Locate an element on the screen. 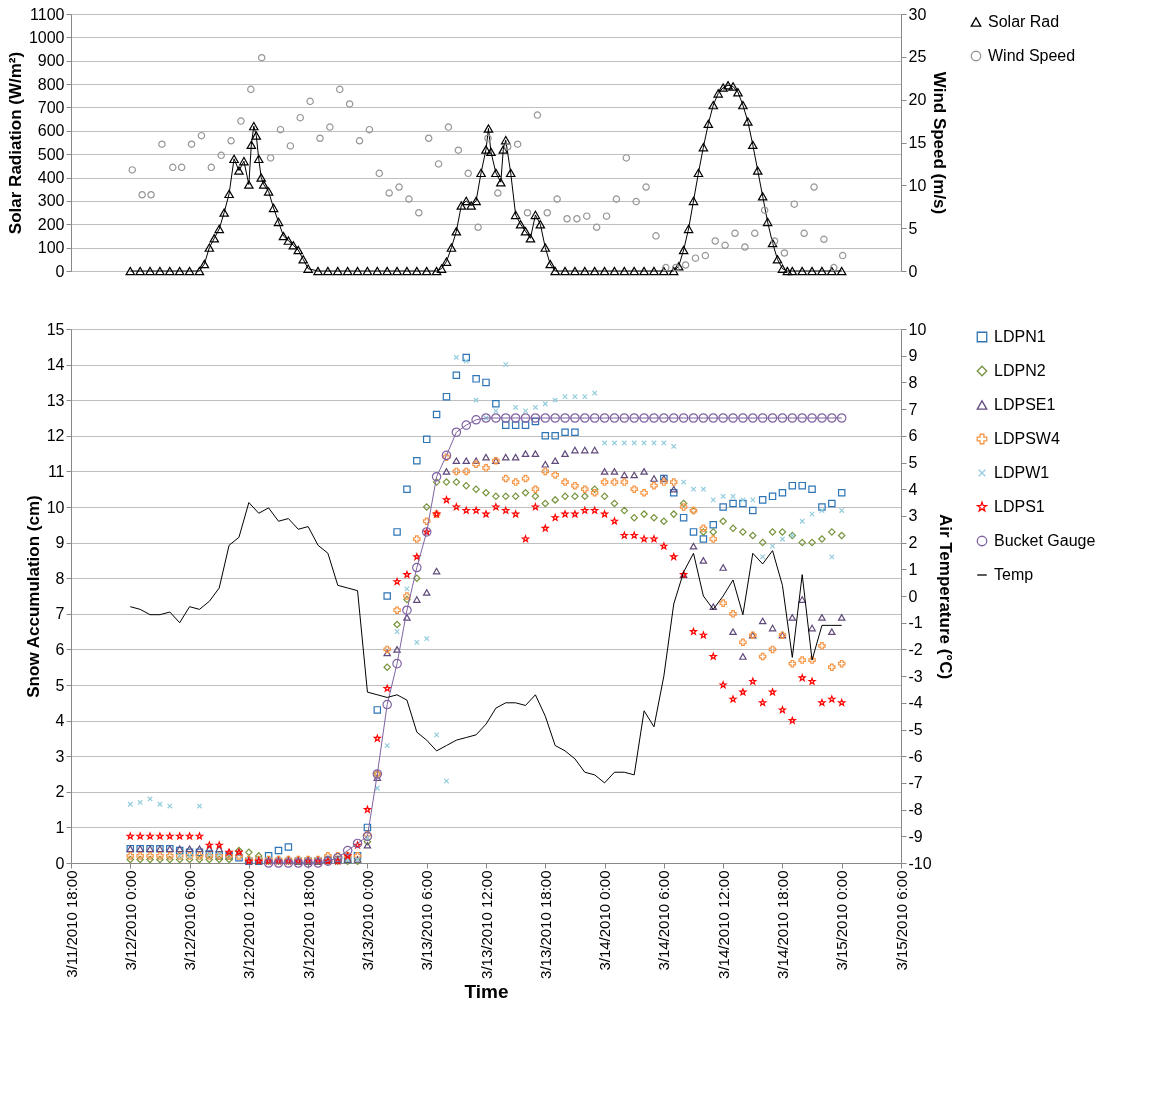  y-tick-label: 100 is located at coordinates (51, 248).